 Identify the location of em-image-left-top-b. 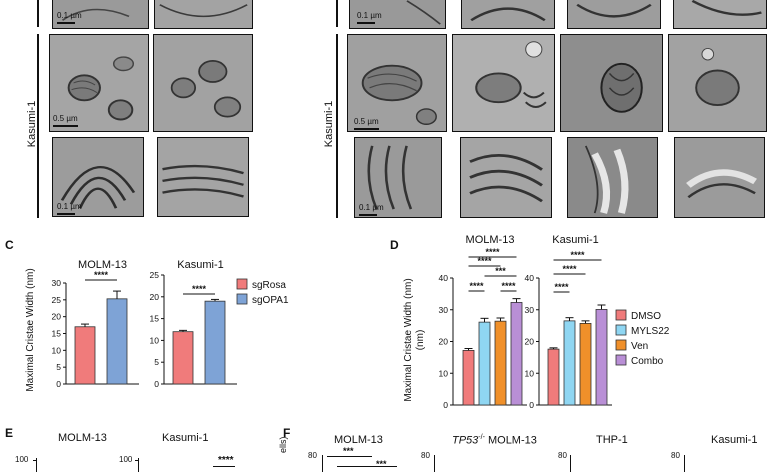
(203, 14).